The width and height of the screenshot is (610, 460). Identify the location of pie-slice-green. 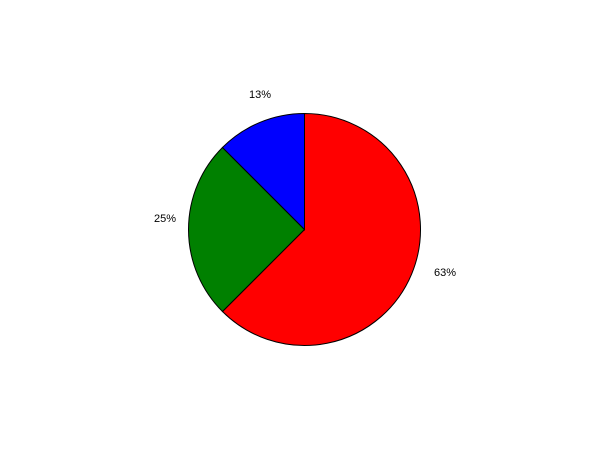
(247, 229).